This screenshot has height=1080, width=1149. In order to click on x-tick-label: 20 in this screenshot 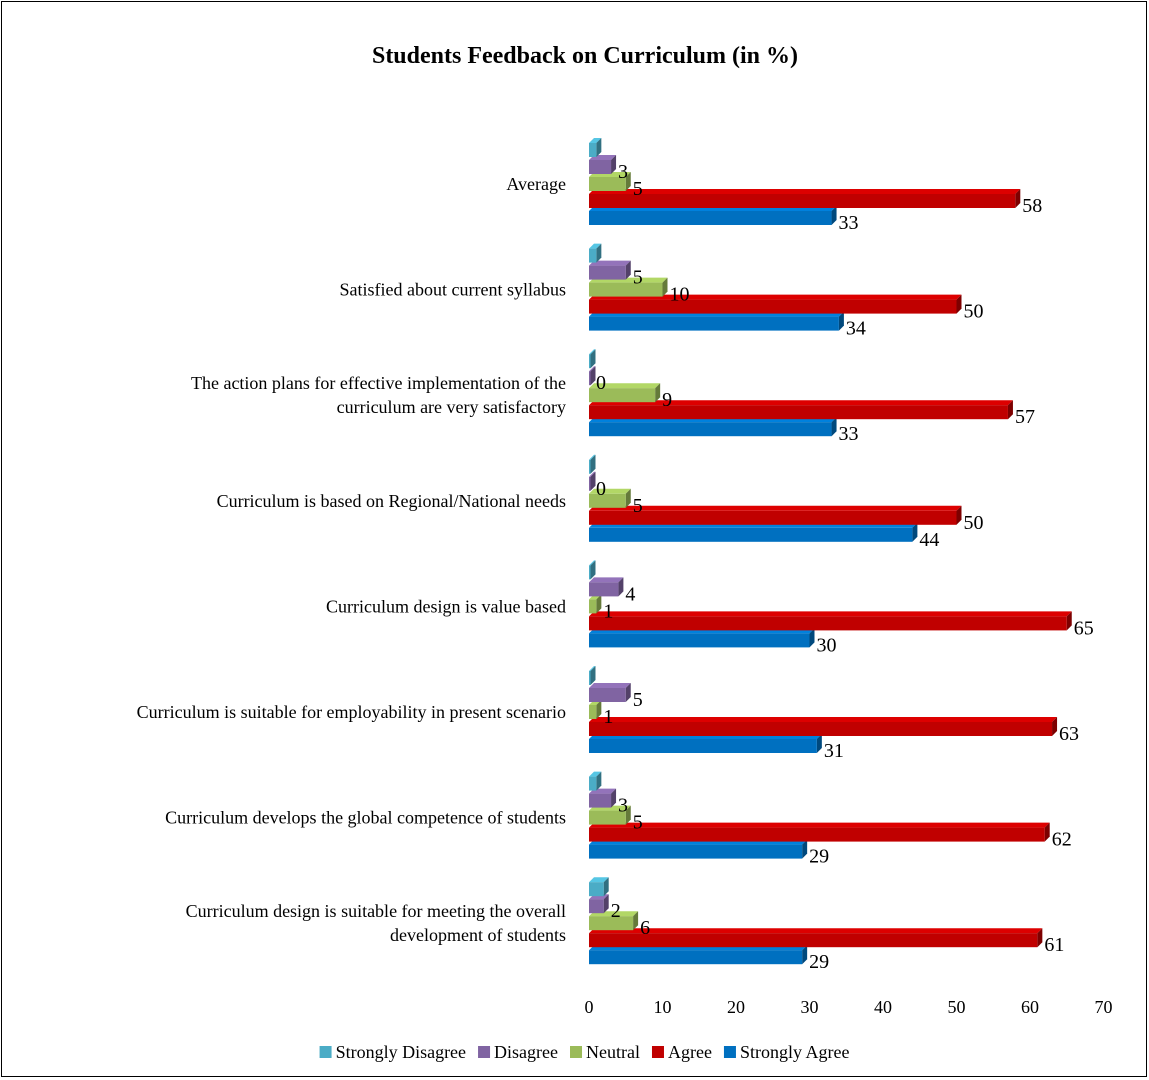, I will do `click(736, 1007)`.